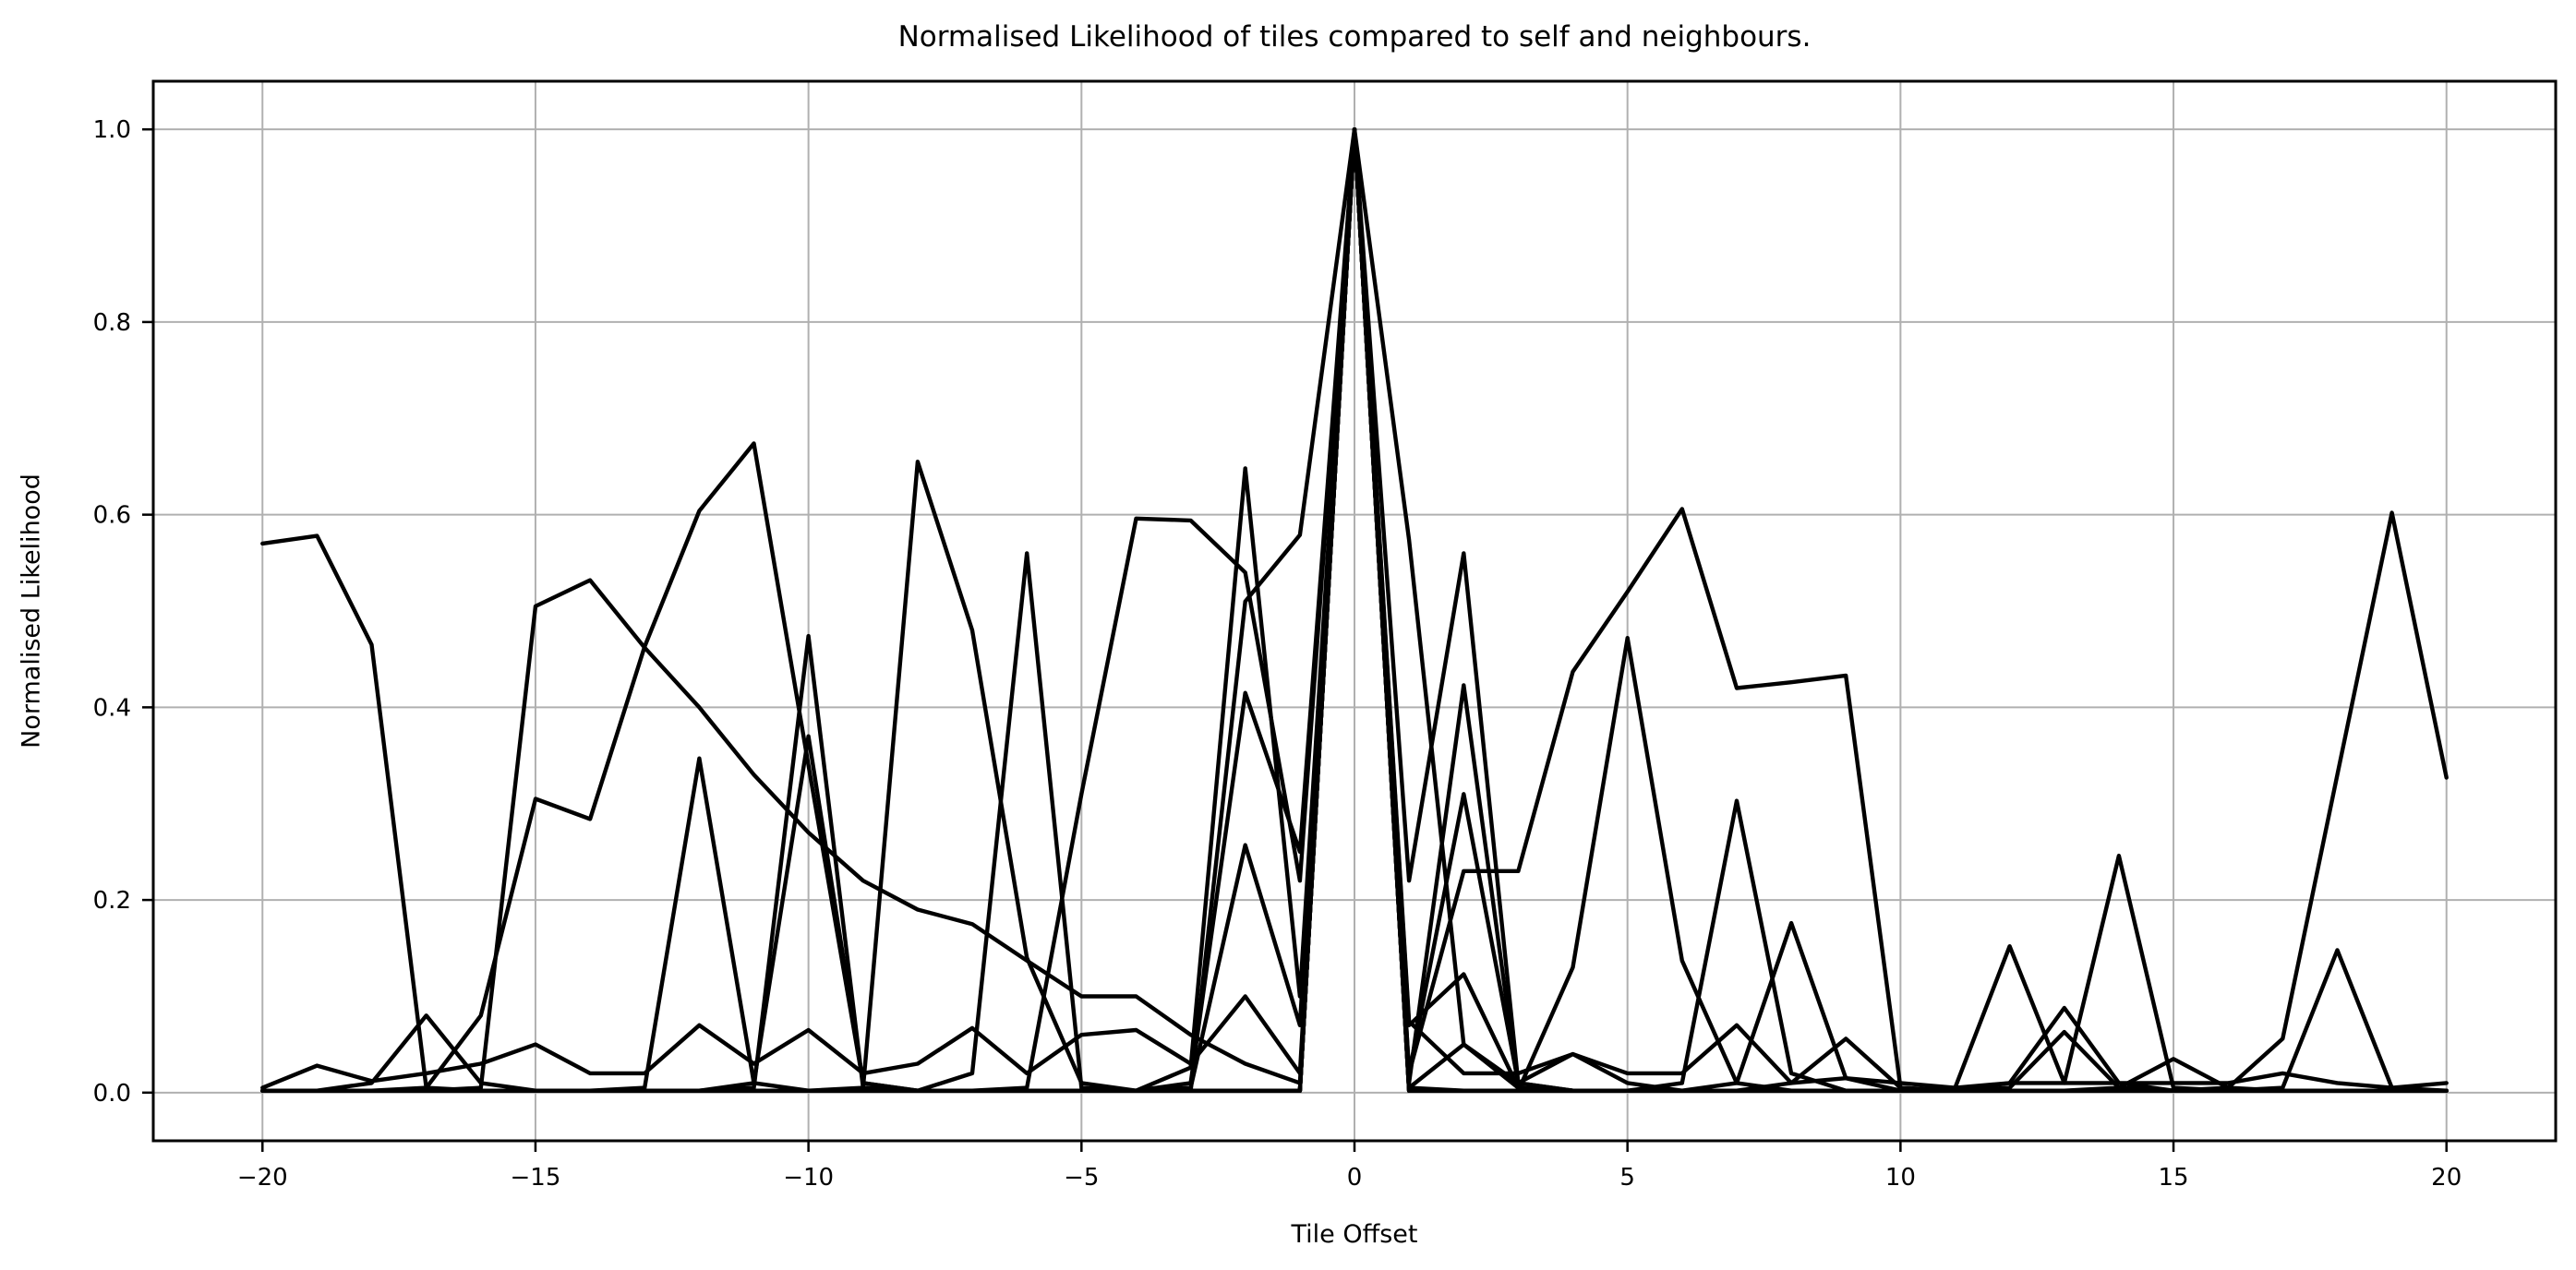  I want to click on y-tick-label-5: 1.0, so click(112, 130).